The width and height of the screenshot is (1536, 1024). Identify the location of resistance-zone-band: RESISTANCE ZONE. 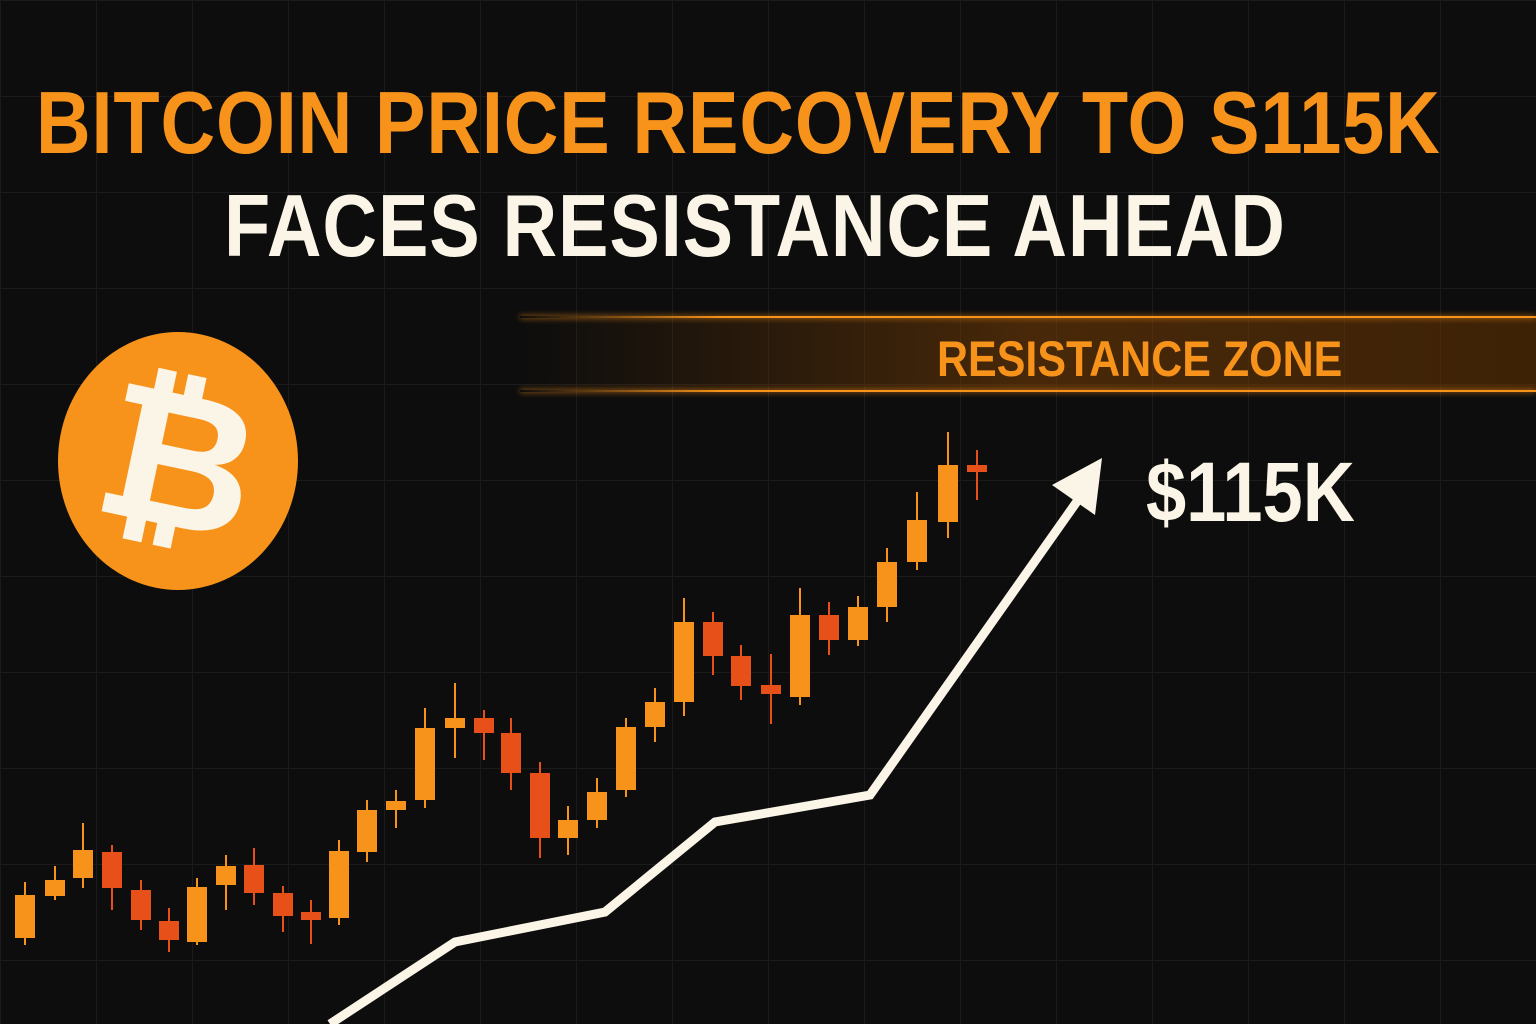
(1028, 354).